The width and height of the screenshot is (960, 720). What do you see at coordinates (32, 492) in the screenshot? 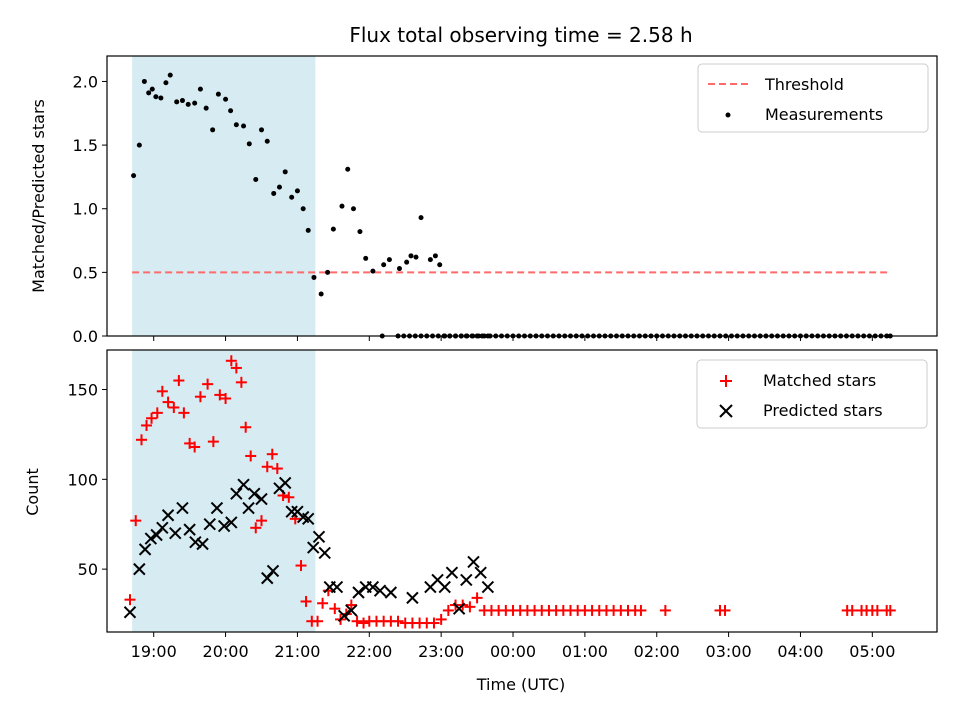
I see `bottom-ylabel: Count` at bounding box center [32, 492].